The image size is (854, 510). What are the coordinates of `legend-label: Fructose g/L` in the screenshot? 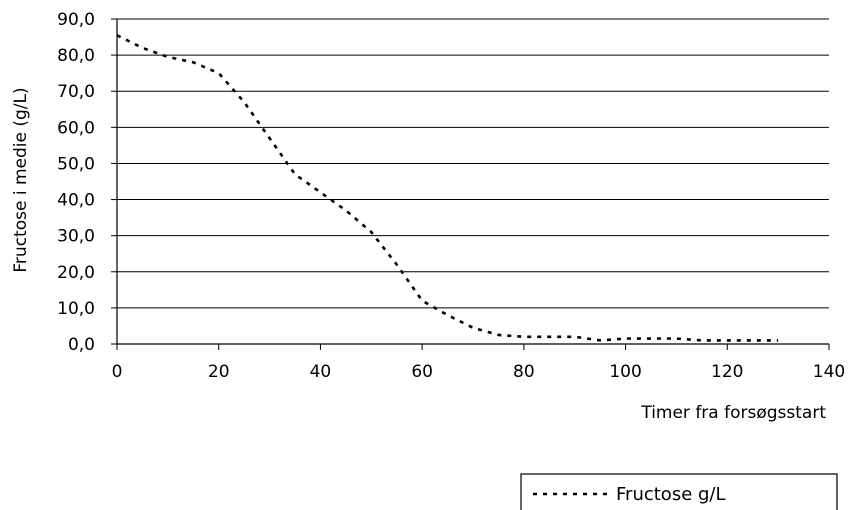 It's located at (671, 494).